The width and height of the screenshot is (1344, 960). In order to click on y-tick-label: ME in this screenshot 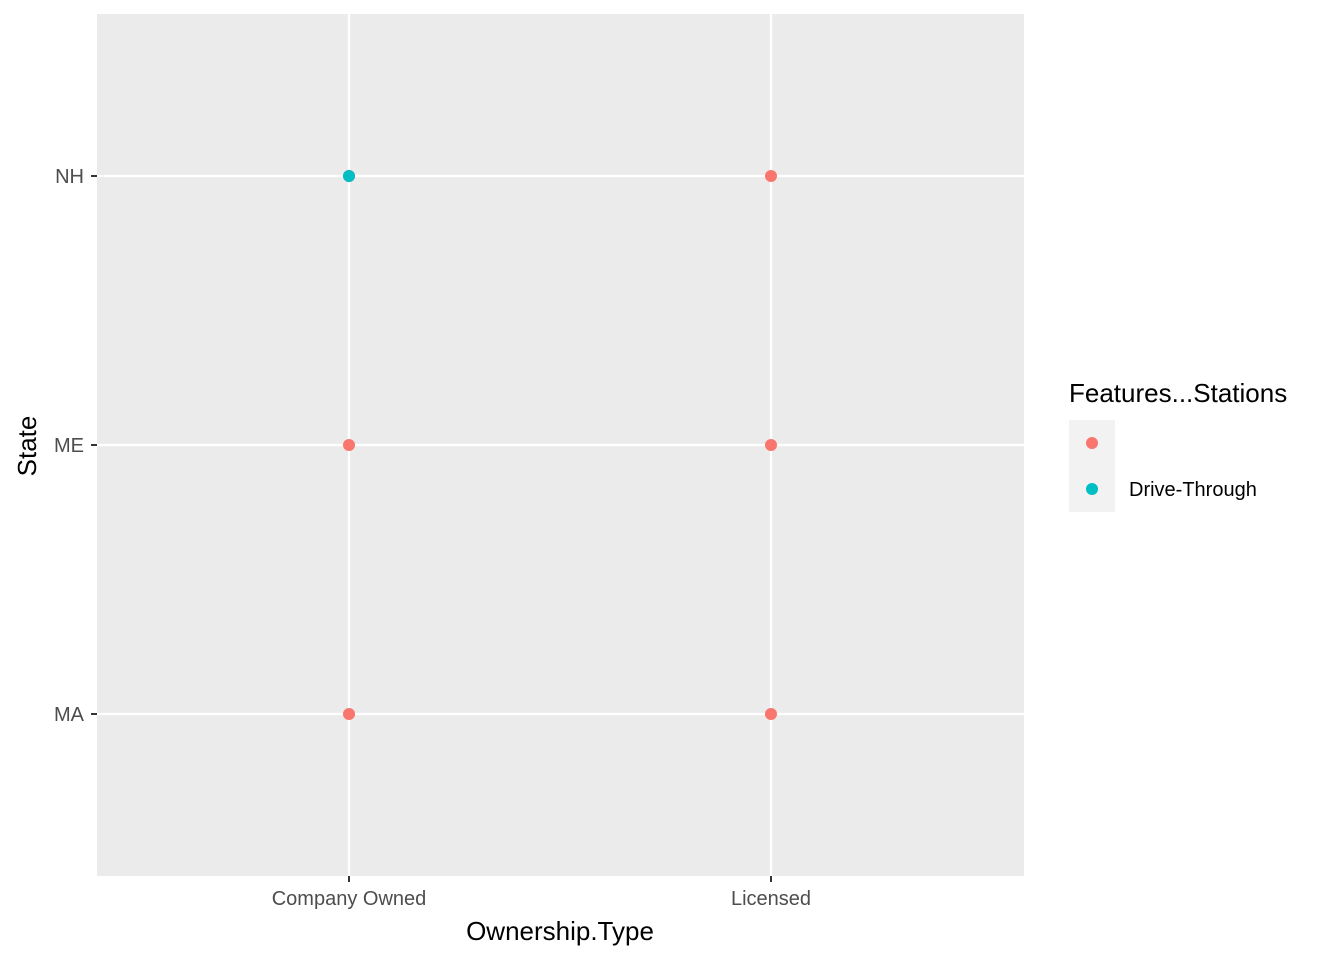, I will do `click(69, 446)`.